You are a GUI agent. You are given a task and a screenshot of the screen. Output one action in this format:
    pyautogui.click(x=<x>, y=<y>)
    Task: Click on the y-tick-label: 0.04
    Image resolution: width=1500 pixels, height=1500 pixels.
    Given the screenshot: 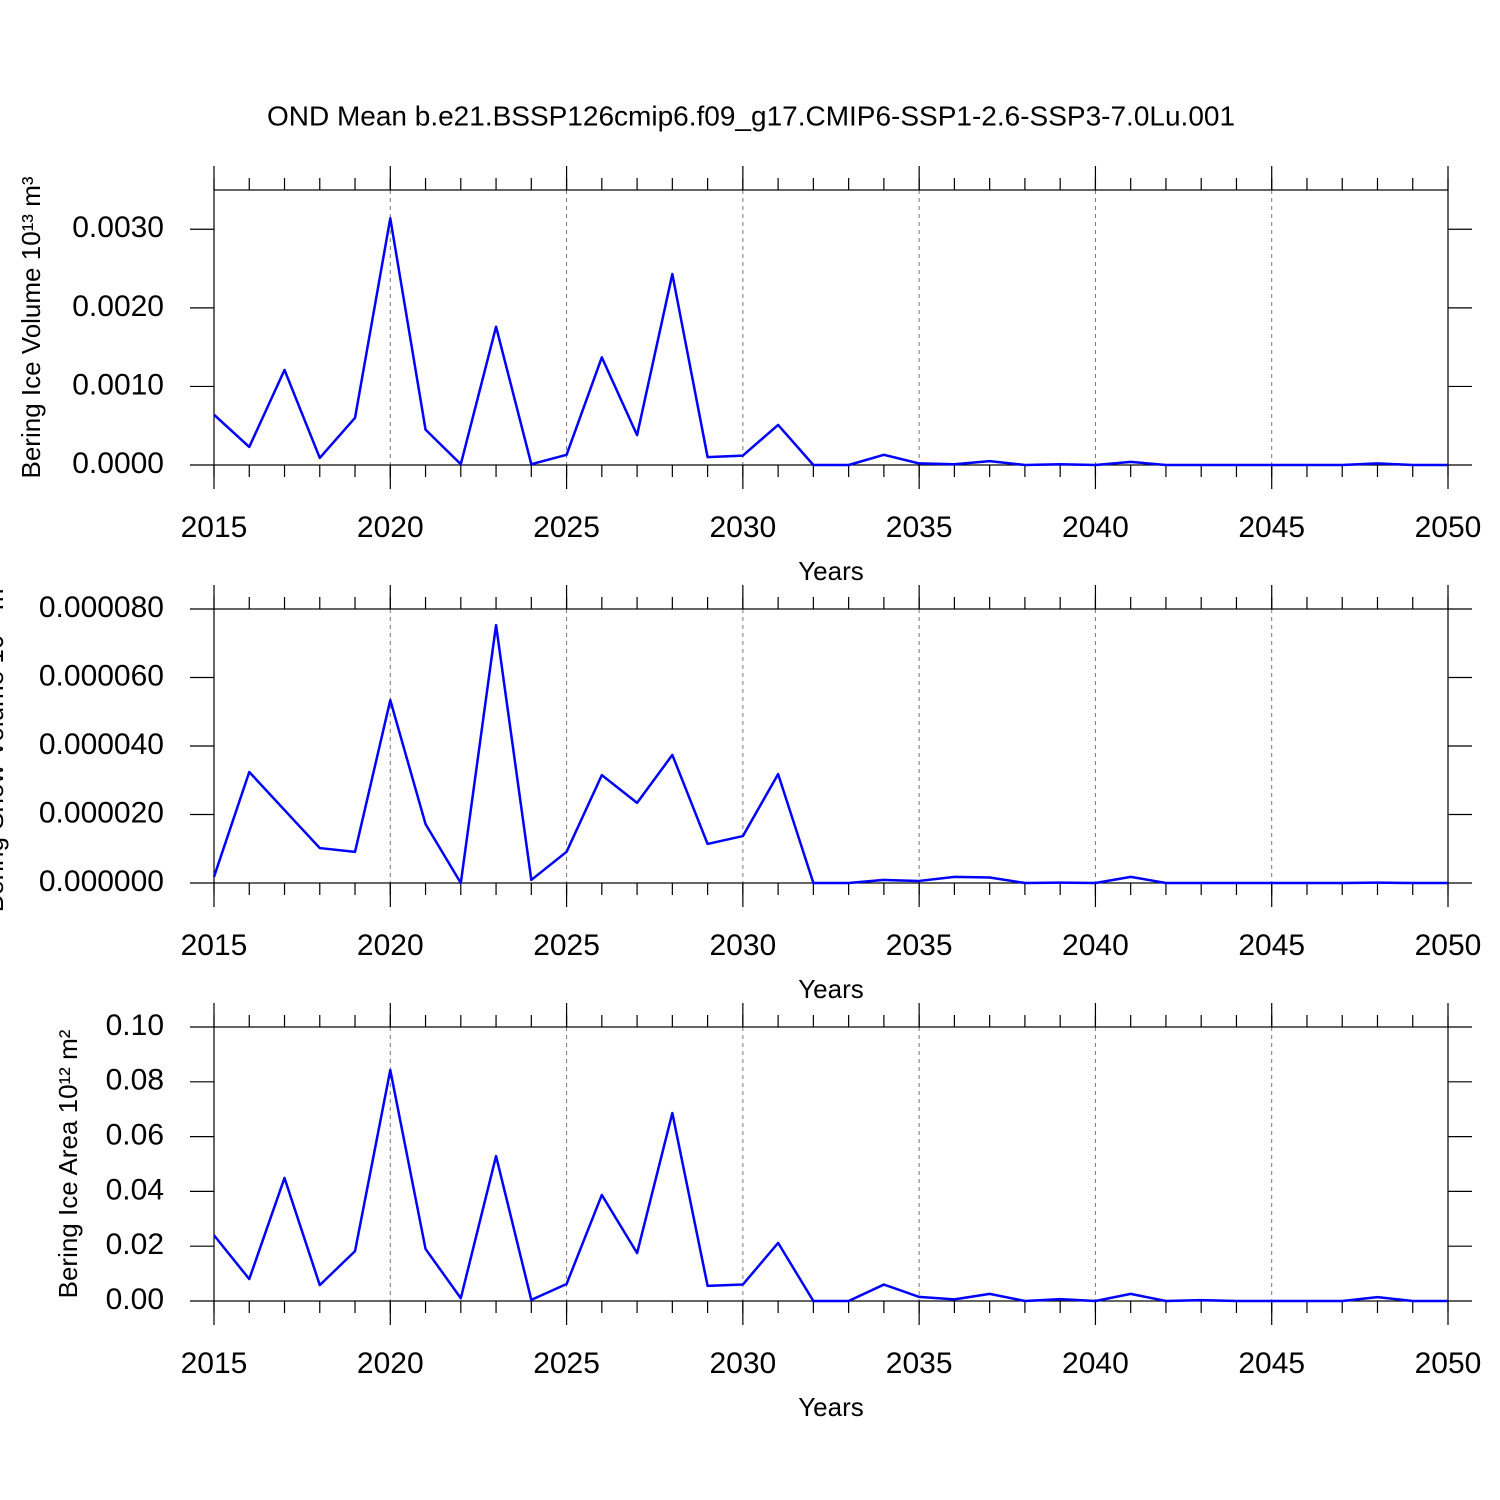 What is the action you would take?
    pyautogui.click(x=135, y=1189)
    